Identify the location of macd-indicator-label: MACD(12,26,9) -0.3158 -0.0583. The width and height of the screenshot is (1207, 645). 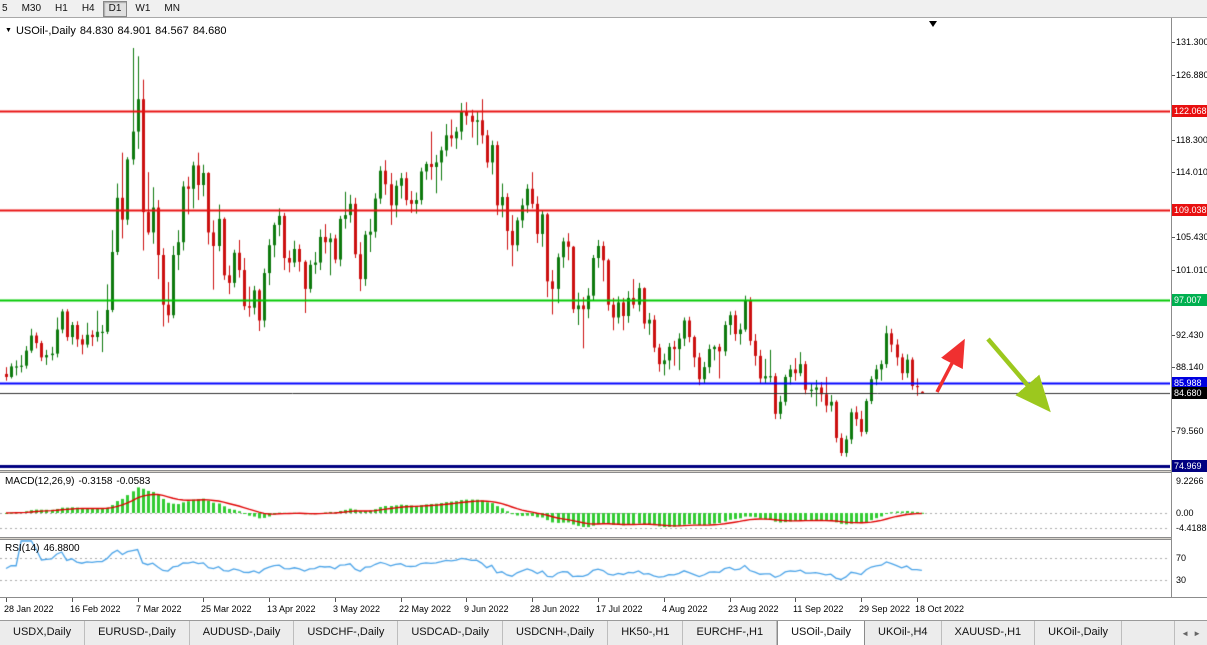
(79, 481).